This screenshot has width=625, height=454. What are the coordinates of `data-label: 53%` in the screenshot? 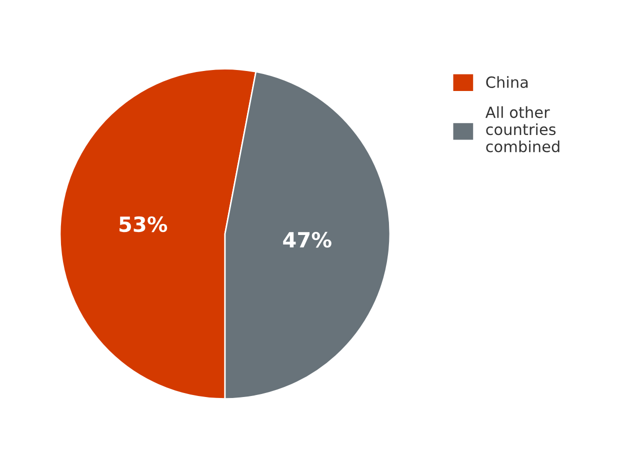 It's located at (144, 224).